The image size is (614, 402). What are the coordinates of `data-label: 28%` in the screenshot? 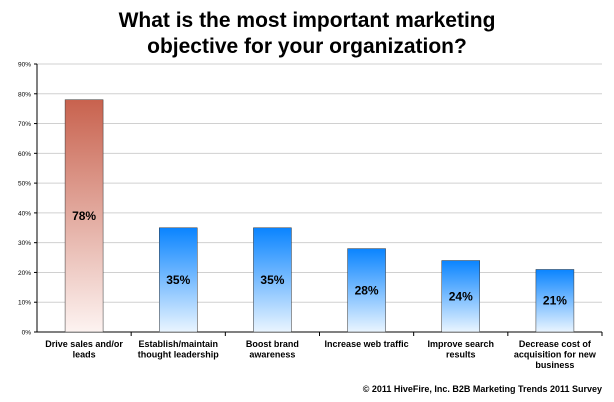 It's located at (367, 290).